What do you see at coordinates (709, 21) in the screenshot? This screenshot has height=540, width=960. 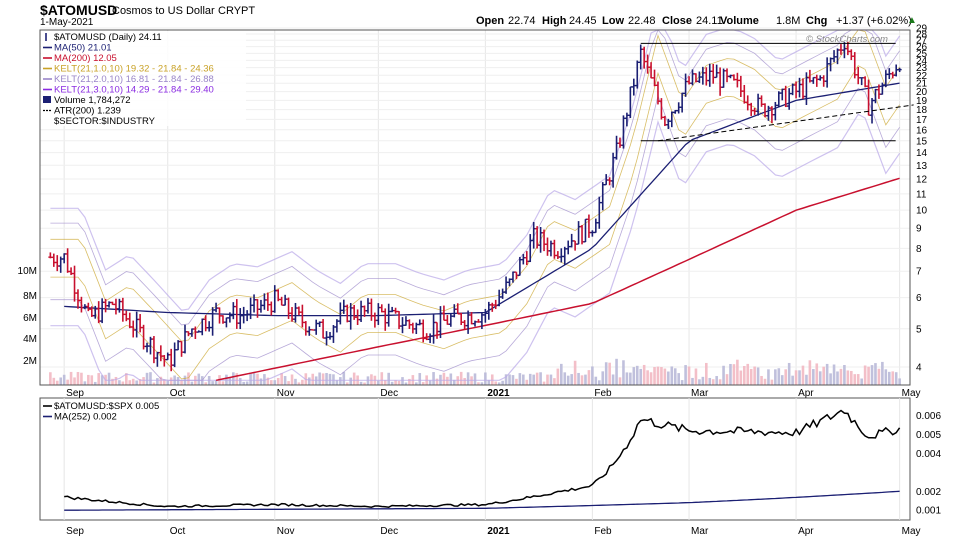 I see `close-value: 24.11` at bounding box center [709, 21].